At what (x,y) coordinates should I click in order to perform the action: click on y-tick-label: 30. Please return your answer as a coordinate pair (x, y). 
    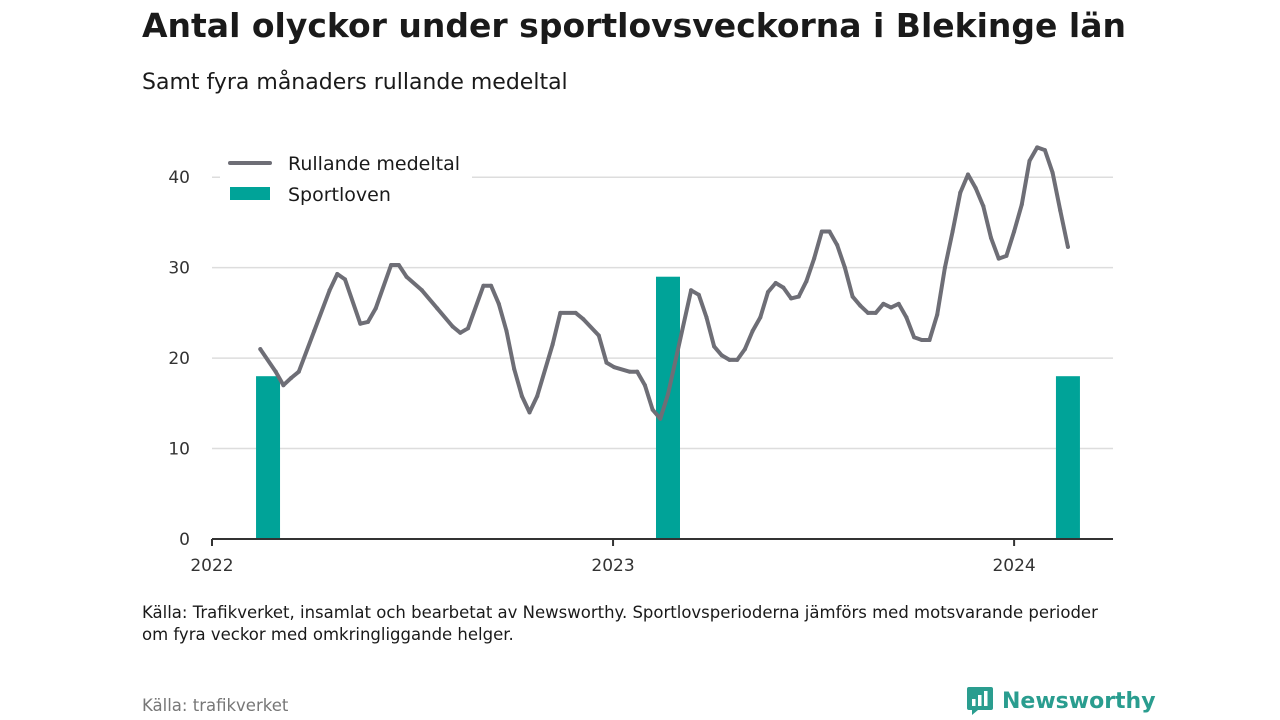
    Looking at the image, I should click on (179, 269).